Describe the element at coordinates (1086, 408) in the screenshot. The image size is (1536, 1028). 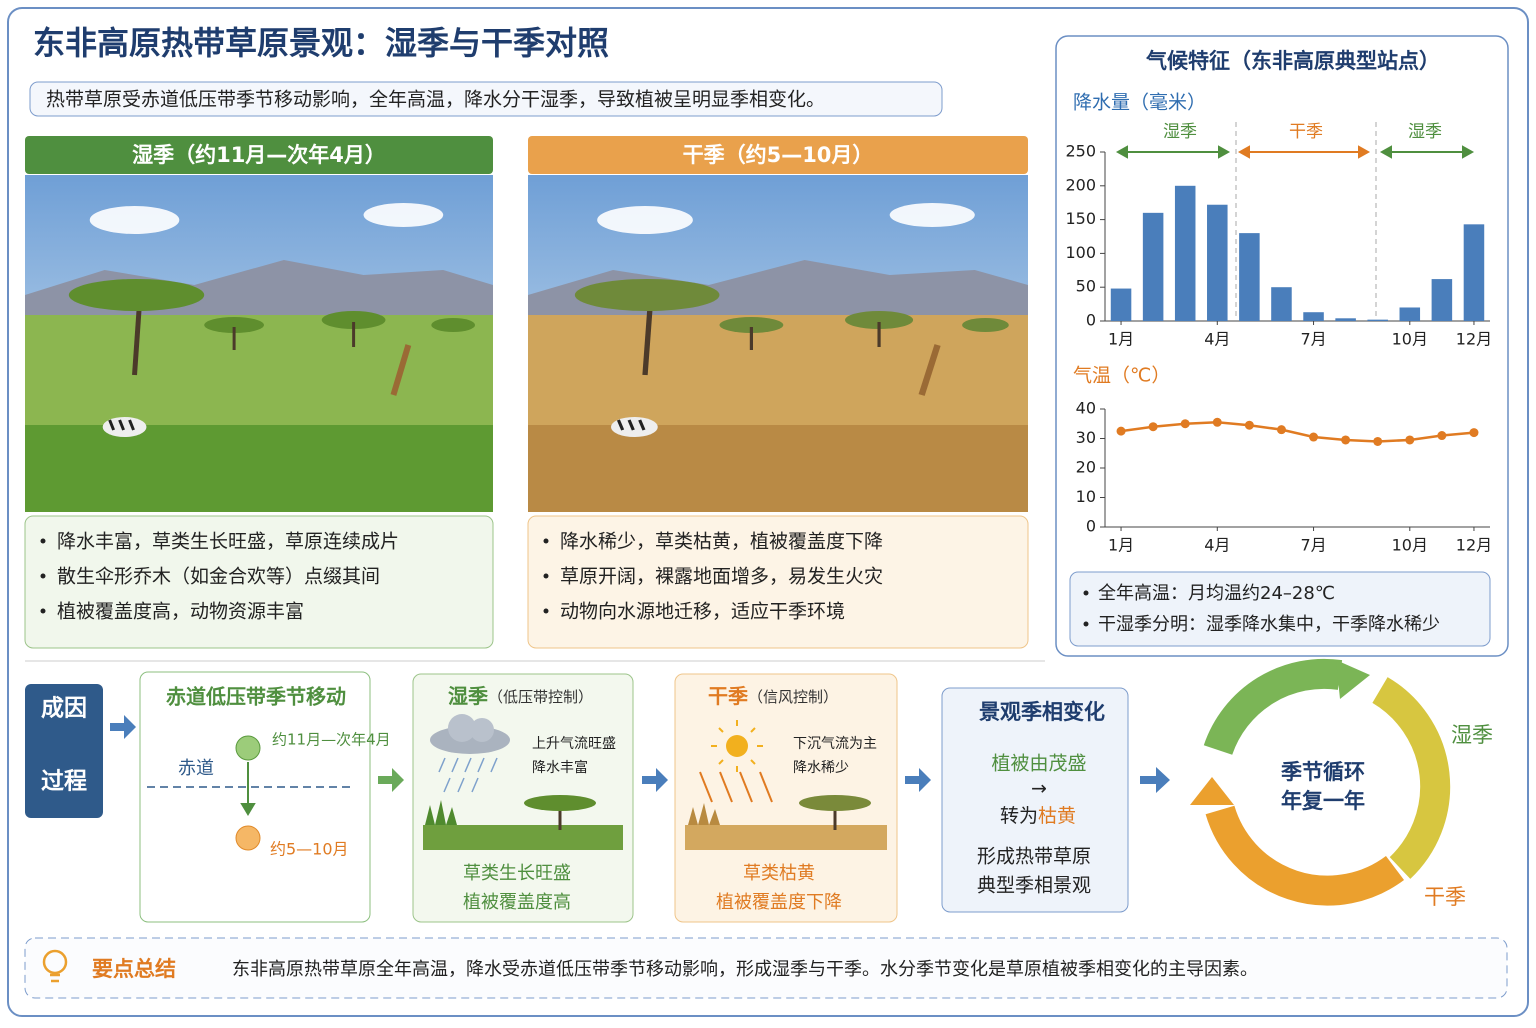
I see `y-tick-label: 40` at that location.